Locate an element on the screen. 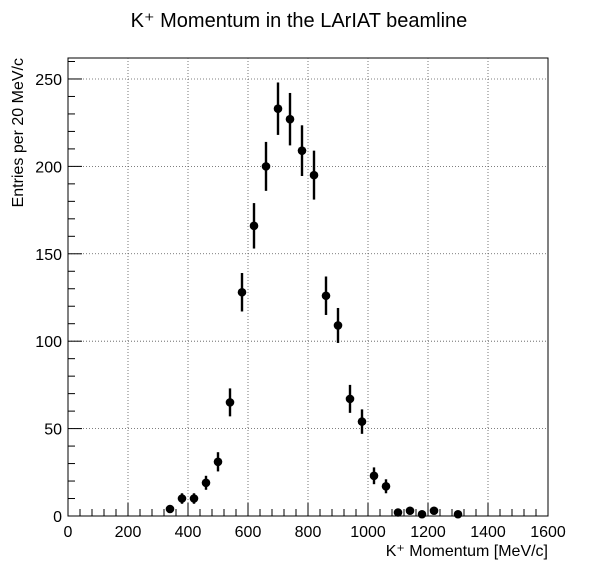 The image size is (598, 575). x-tick-label: 1200 is located at coordinates (428, 532).